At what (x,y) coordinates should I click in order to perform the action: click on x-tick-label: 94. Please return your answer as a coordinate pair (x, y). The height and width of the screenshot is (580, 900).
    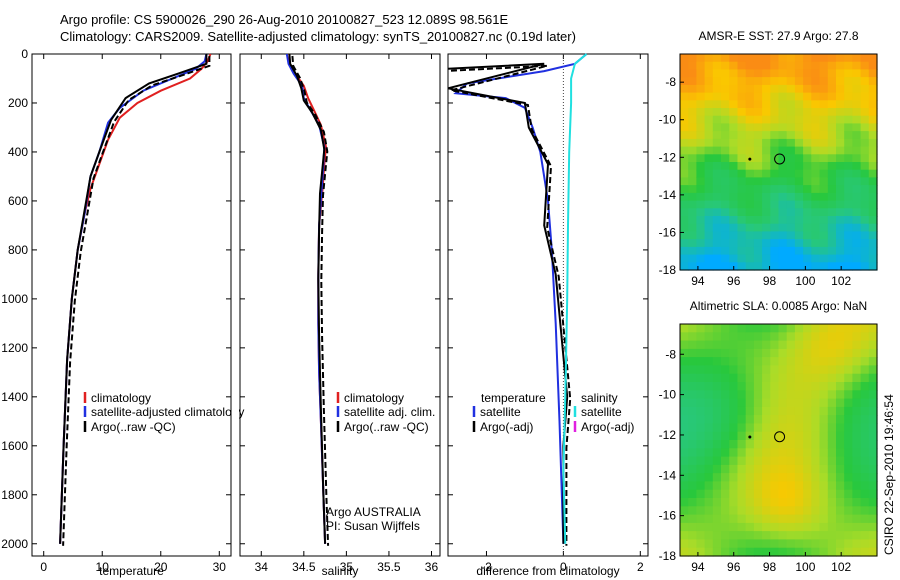
    Looking at the image, I should click on (698, 567).